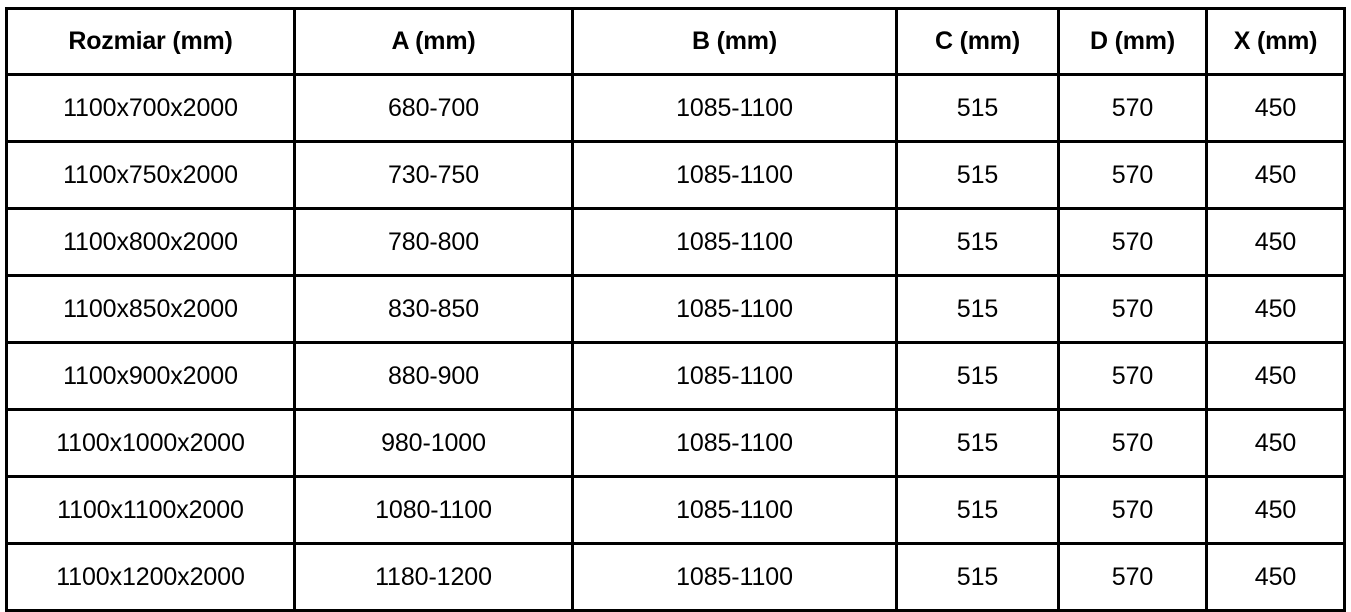 This screenshot has height=612, width=1351. Describe the element at coordinates (1132, 41) in the screenshot. I see `column-header-d: D (mm)` at that location.